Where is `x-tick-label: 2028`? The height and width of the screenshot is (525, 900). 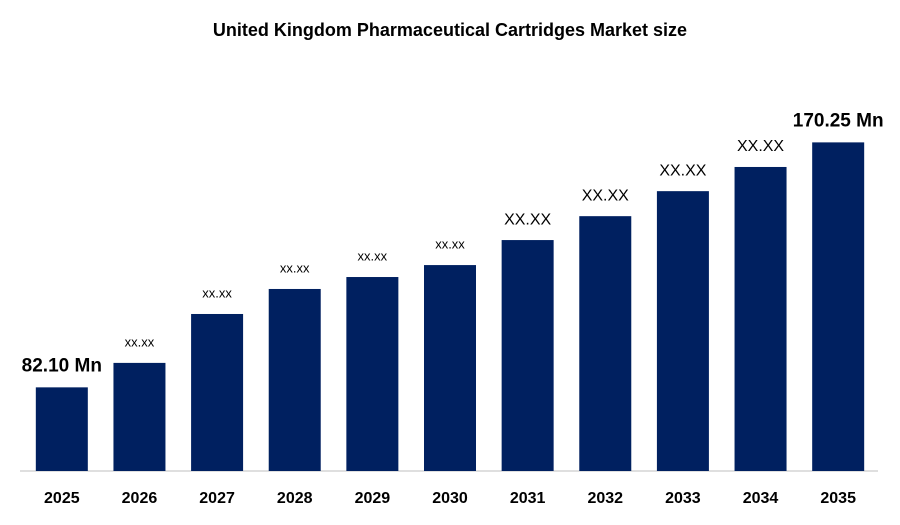 x-tick-label: 2028 is located at coordinates (295, 498).